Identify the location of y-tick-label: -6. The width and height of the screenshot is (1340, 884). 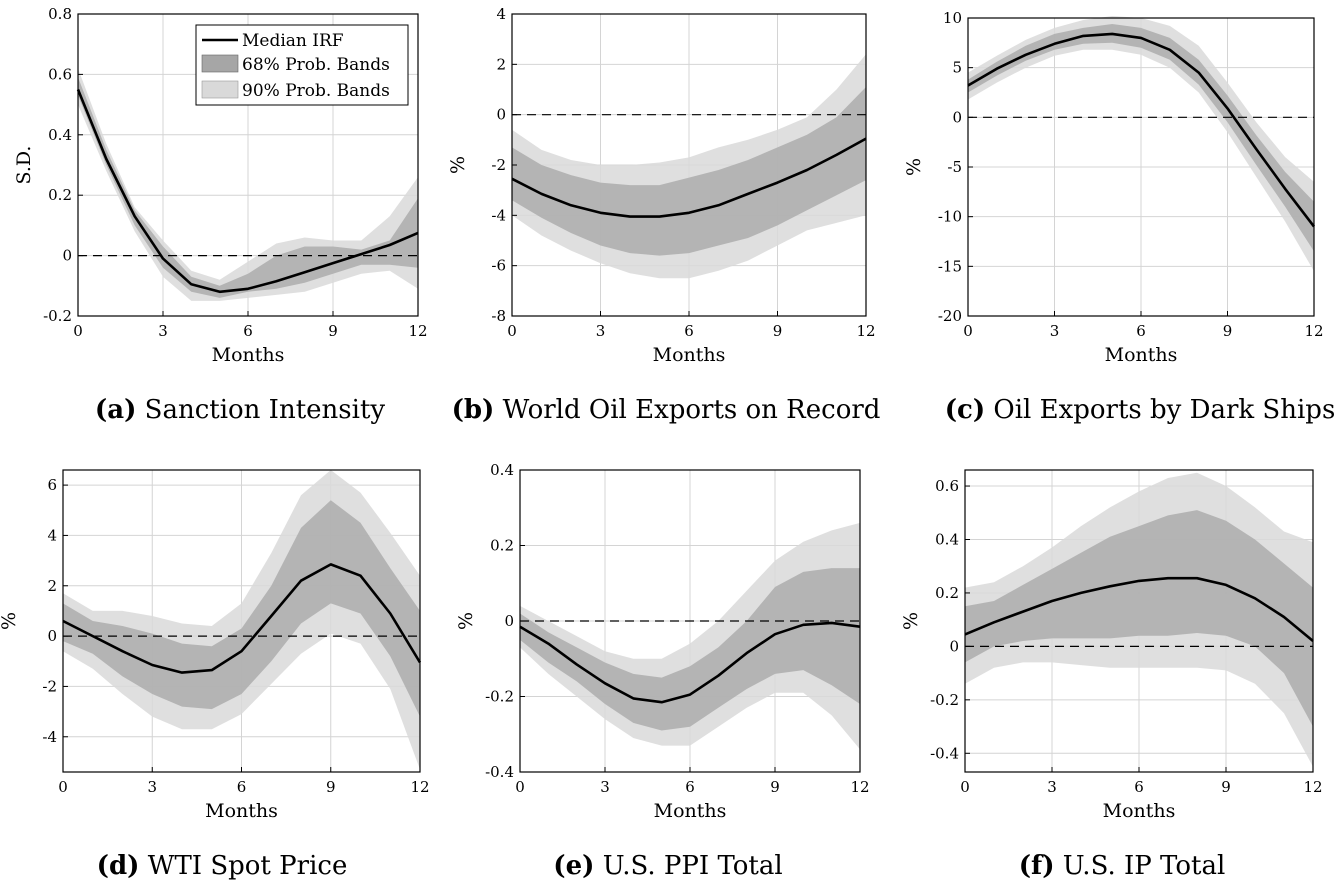
(498, 266).